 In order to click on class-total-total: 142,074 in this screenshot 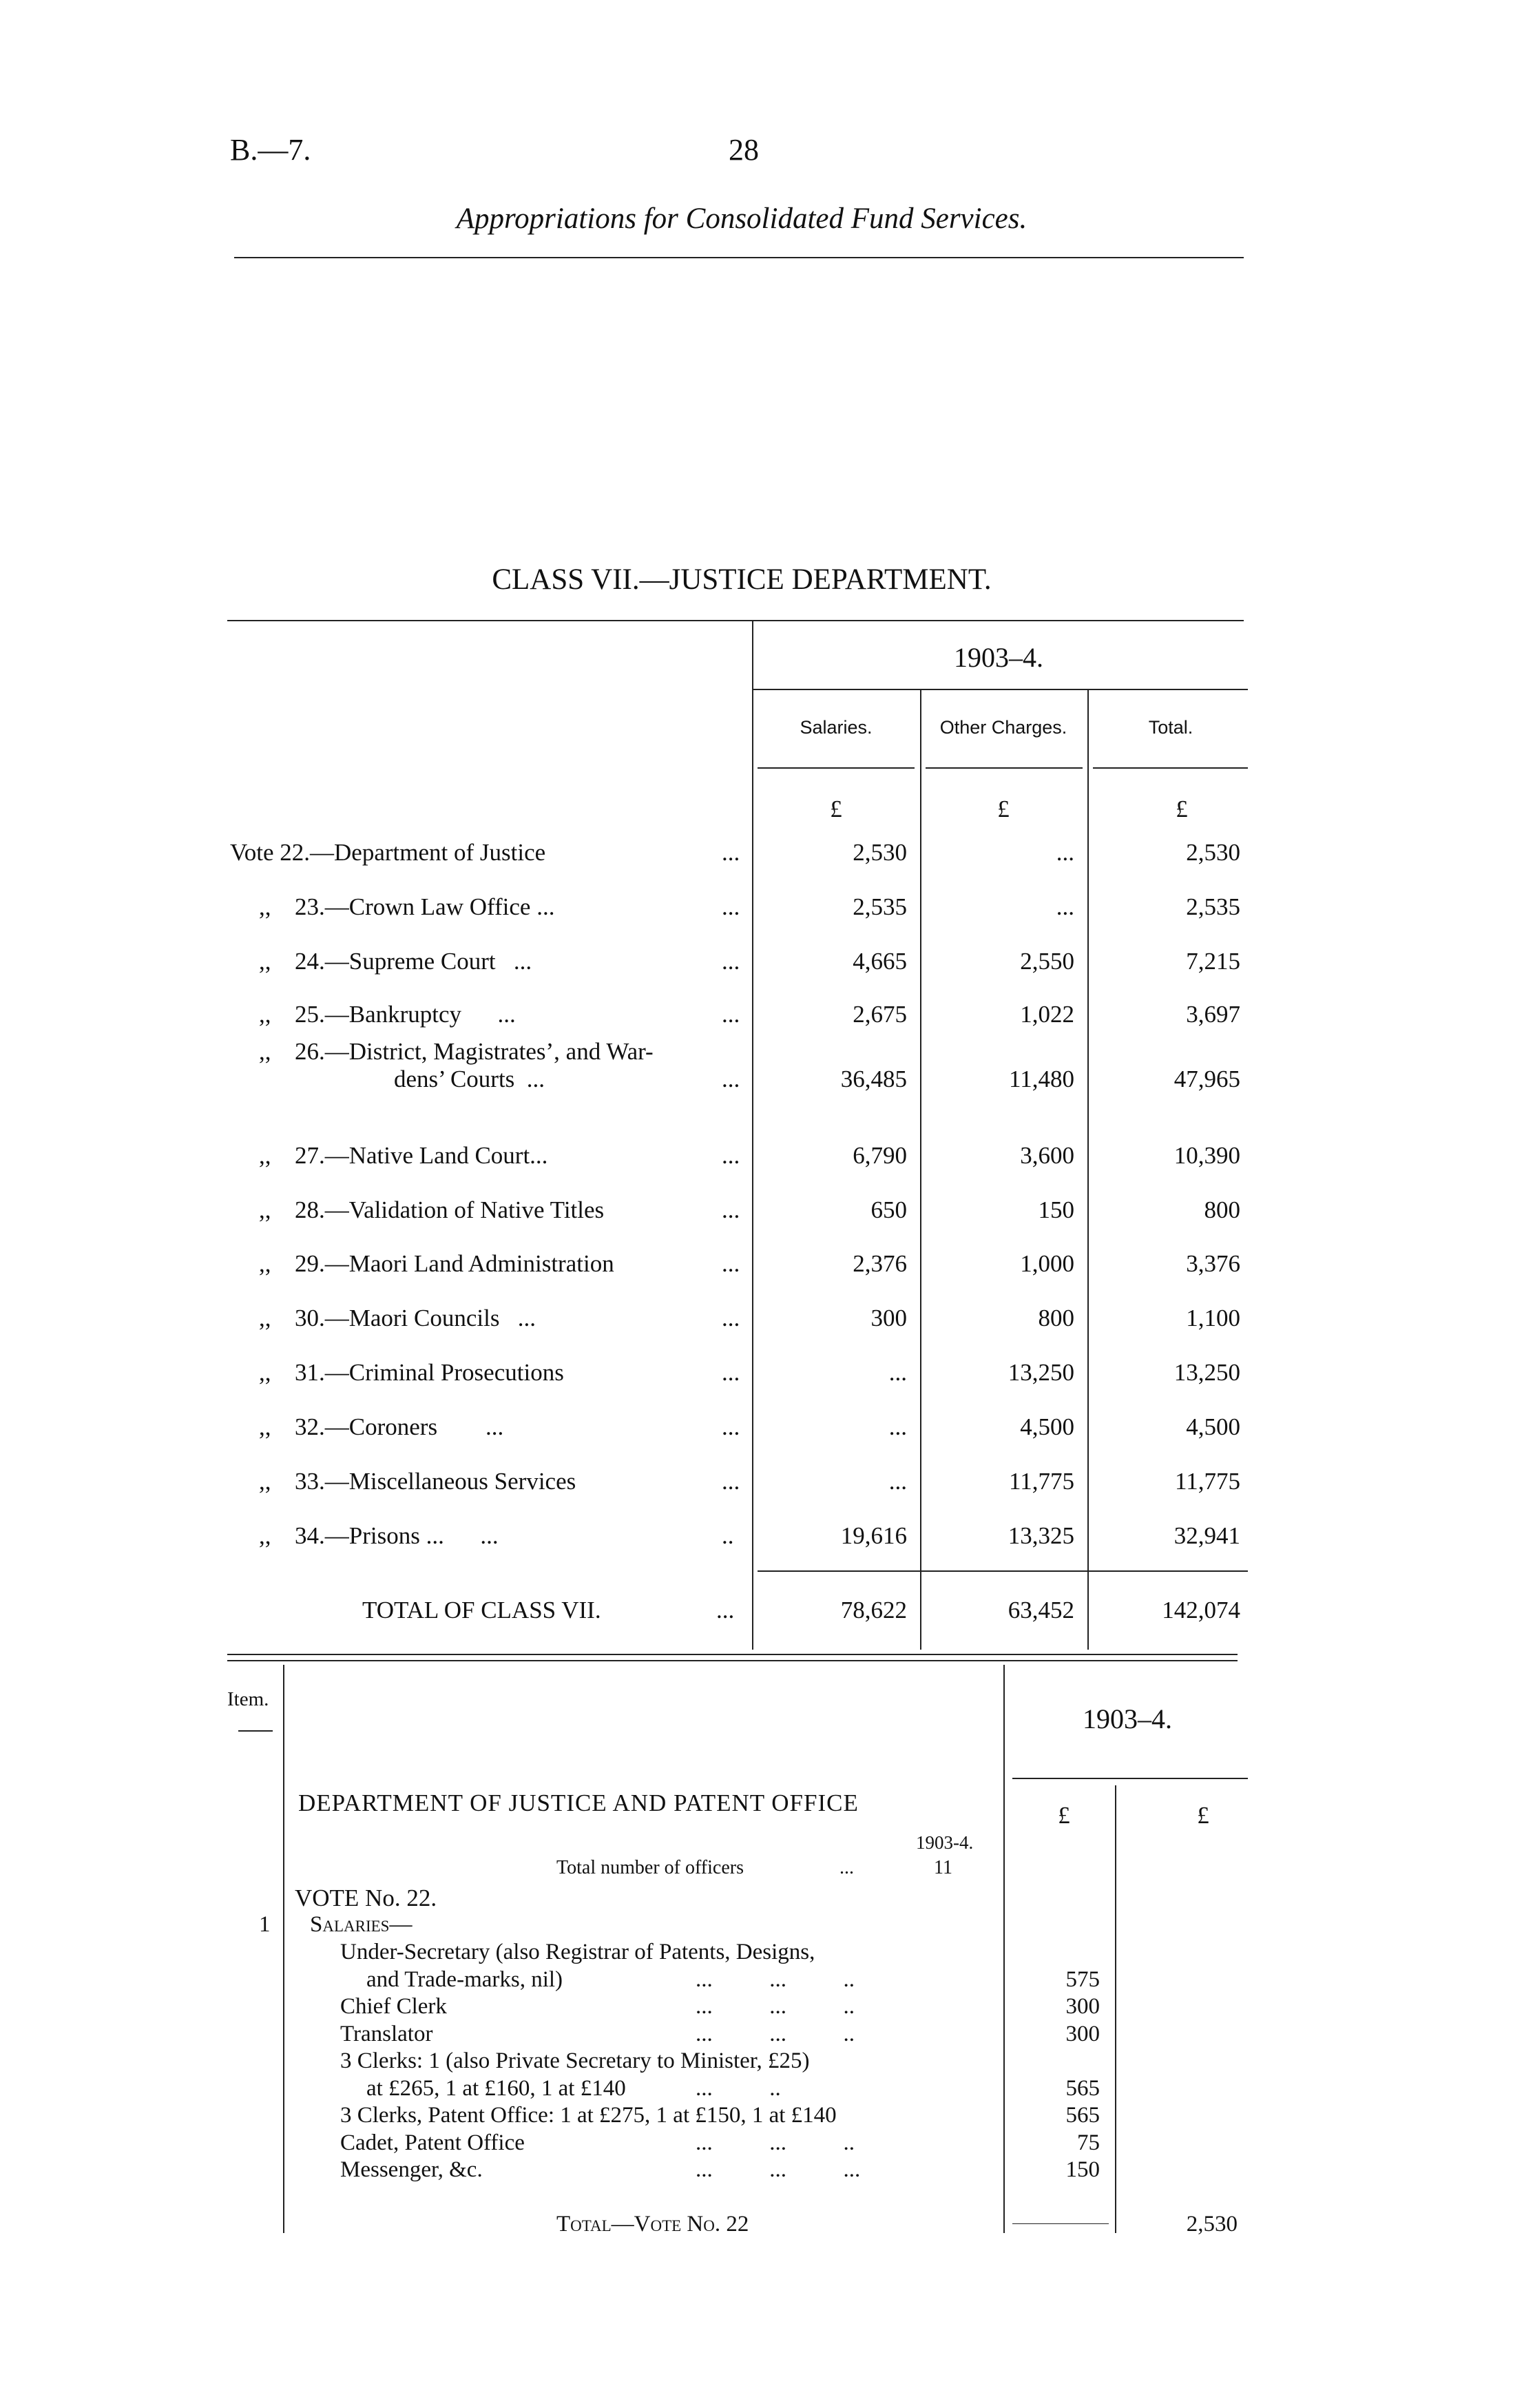, I will do `click(1201, 1610)`.